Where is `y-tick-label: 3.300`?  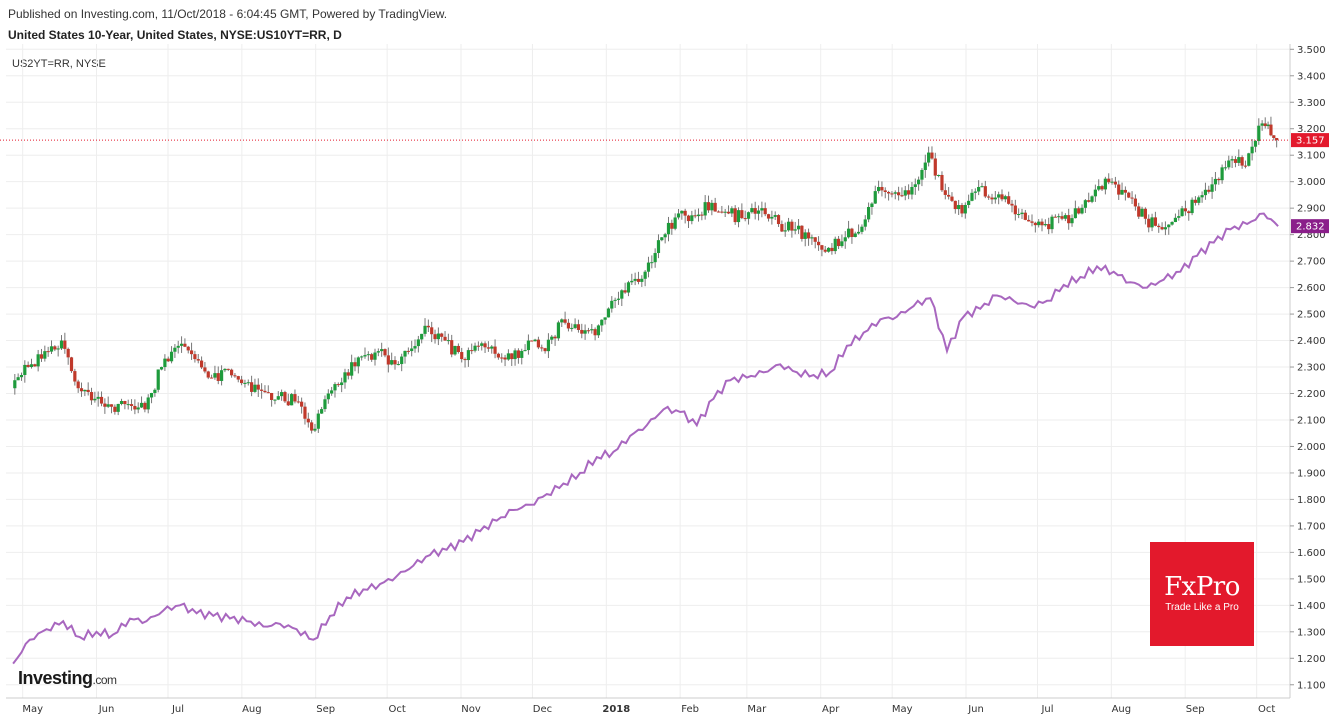
y-tick-label: 3.300 is located at coordinates (1311, 103).